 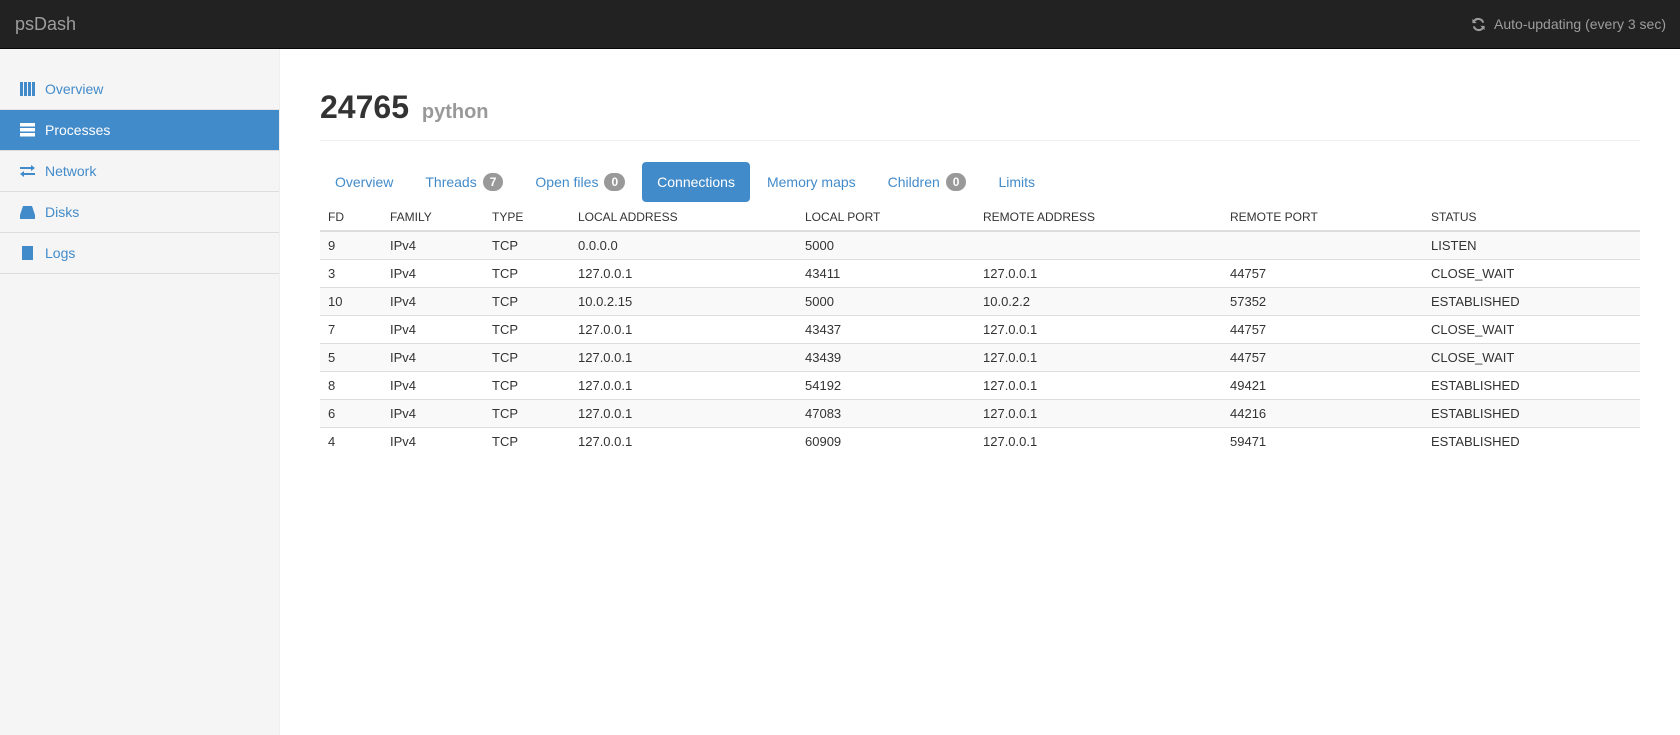 I want to click on sidebar-item-label: Network, so click(x=71, y=171).